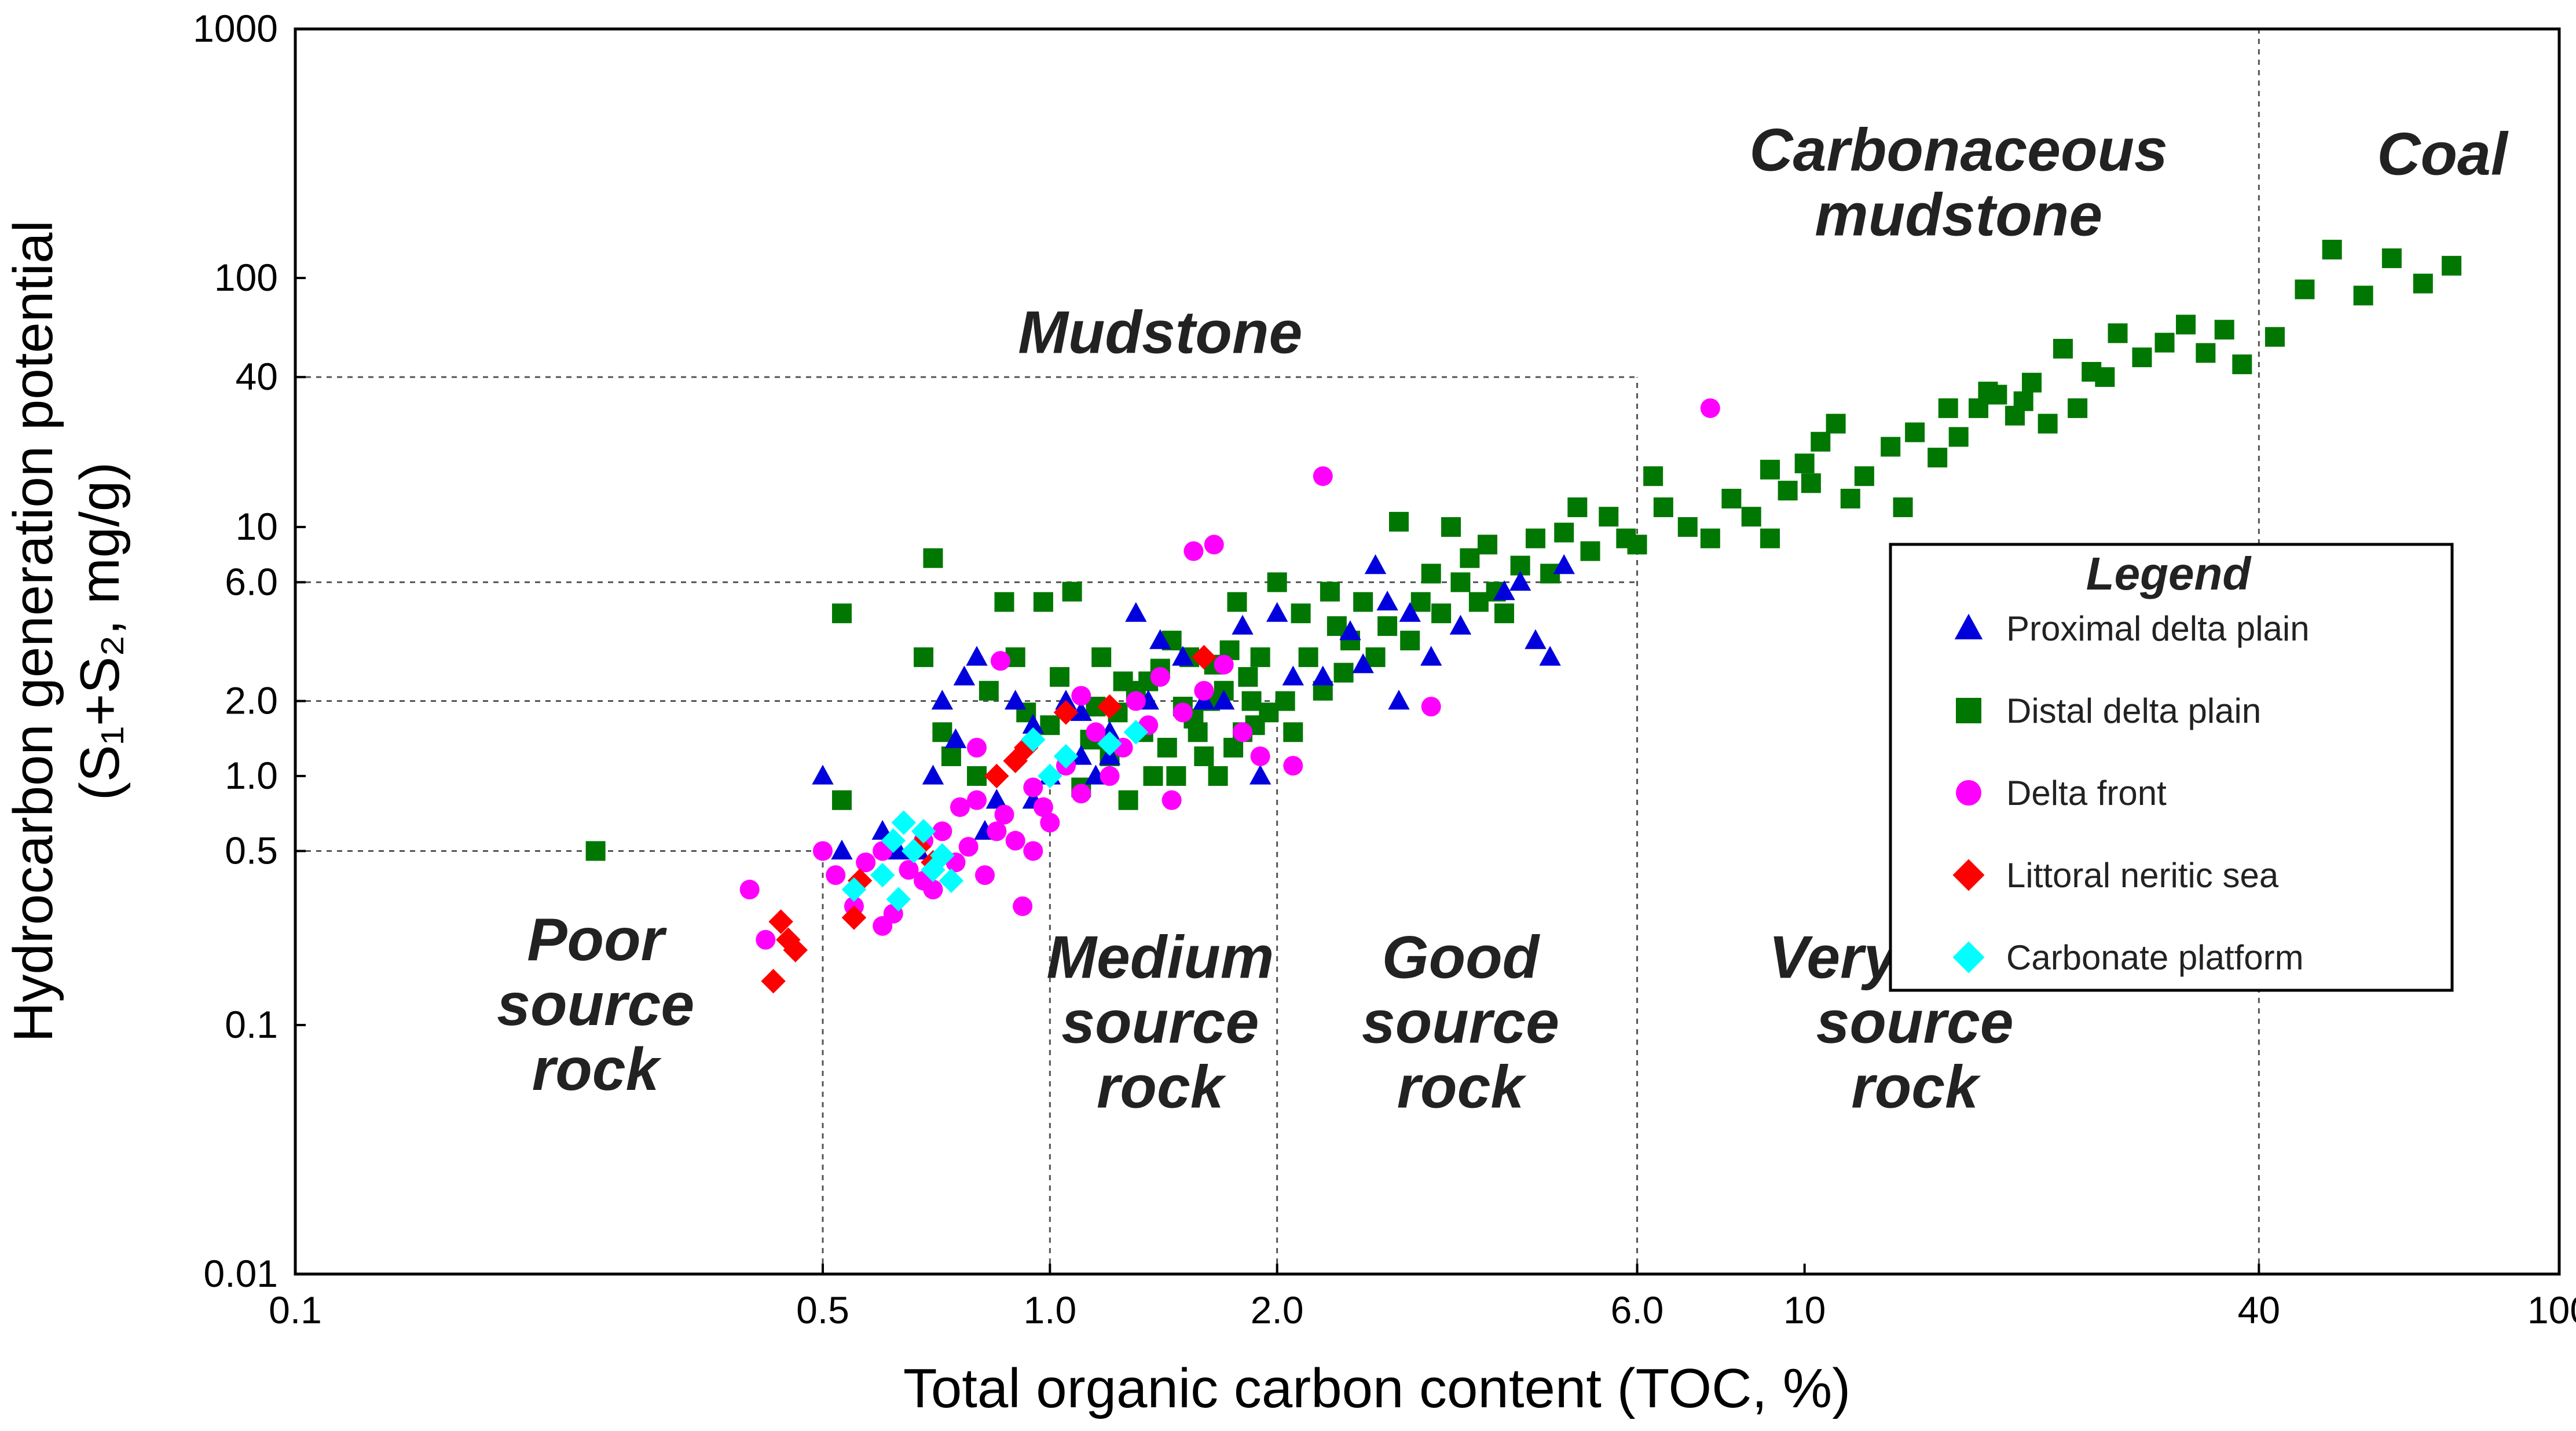  Describe the element at coordinates (2133, 711) in the screenshot. I see `legend-label: Distal delta plain` at that location.